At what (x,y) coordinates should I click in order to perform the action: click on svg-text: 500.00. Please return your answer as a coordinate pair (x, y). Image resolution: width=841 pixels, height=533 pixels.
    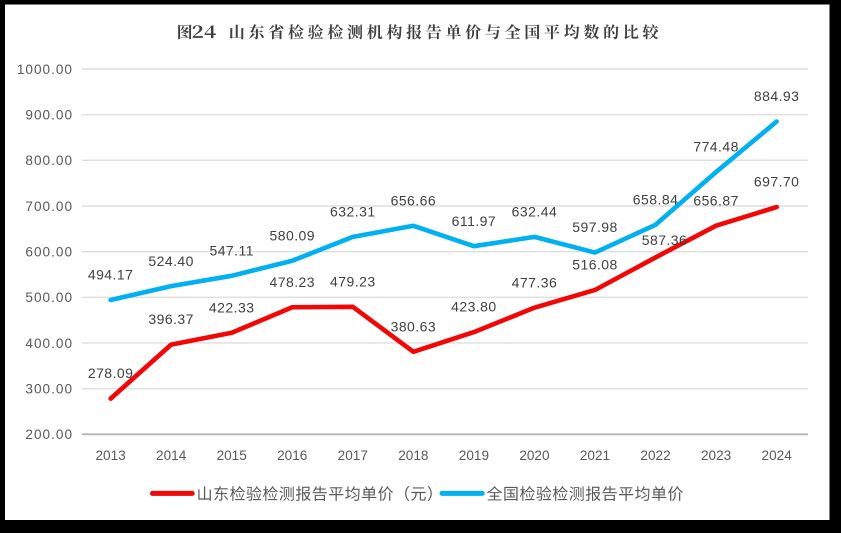
    Looking at the image, I should click on (49, 297).